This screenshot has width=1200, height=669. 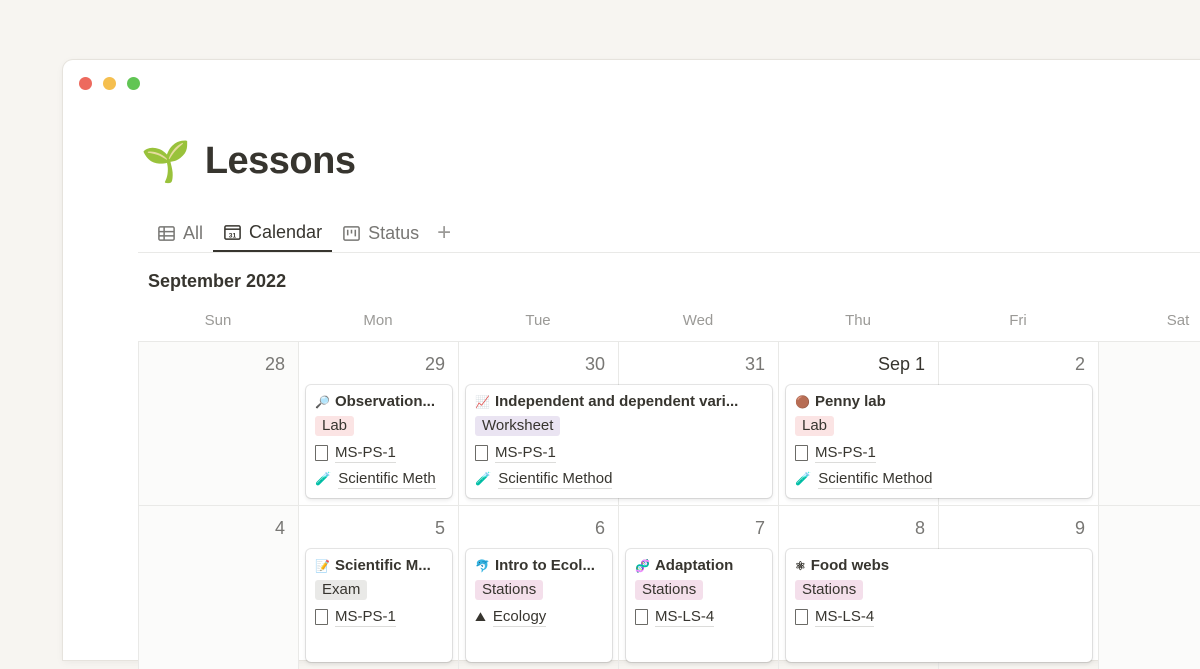 What do you see at coordinates (858, 423) in the screenshot?
I see `calendar-day-cell: Sep 1` at bounding box center [858, 423].